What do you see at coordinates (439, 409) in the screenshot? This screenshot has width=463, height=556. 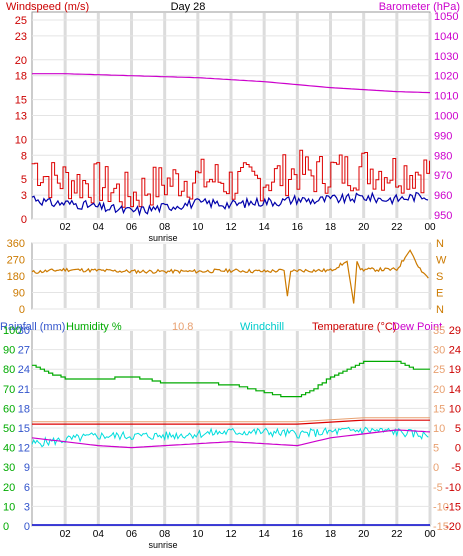 I see `temperature-tick-label: 15` at bounding box center [439, 409].